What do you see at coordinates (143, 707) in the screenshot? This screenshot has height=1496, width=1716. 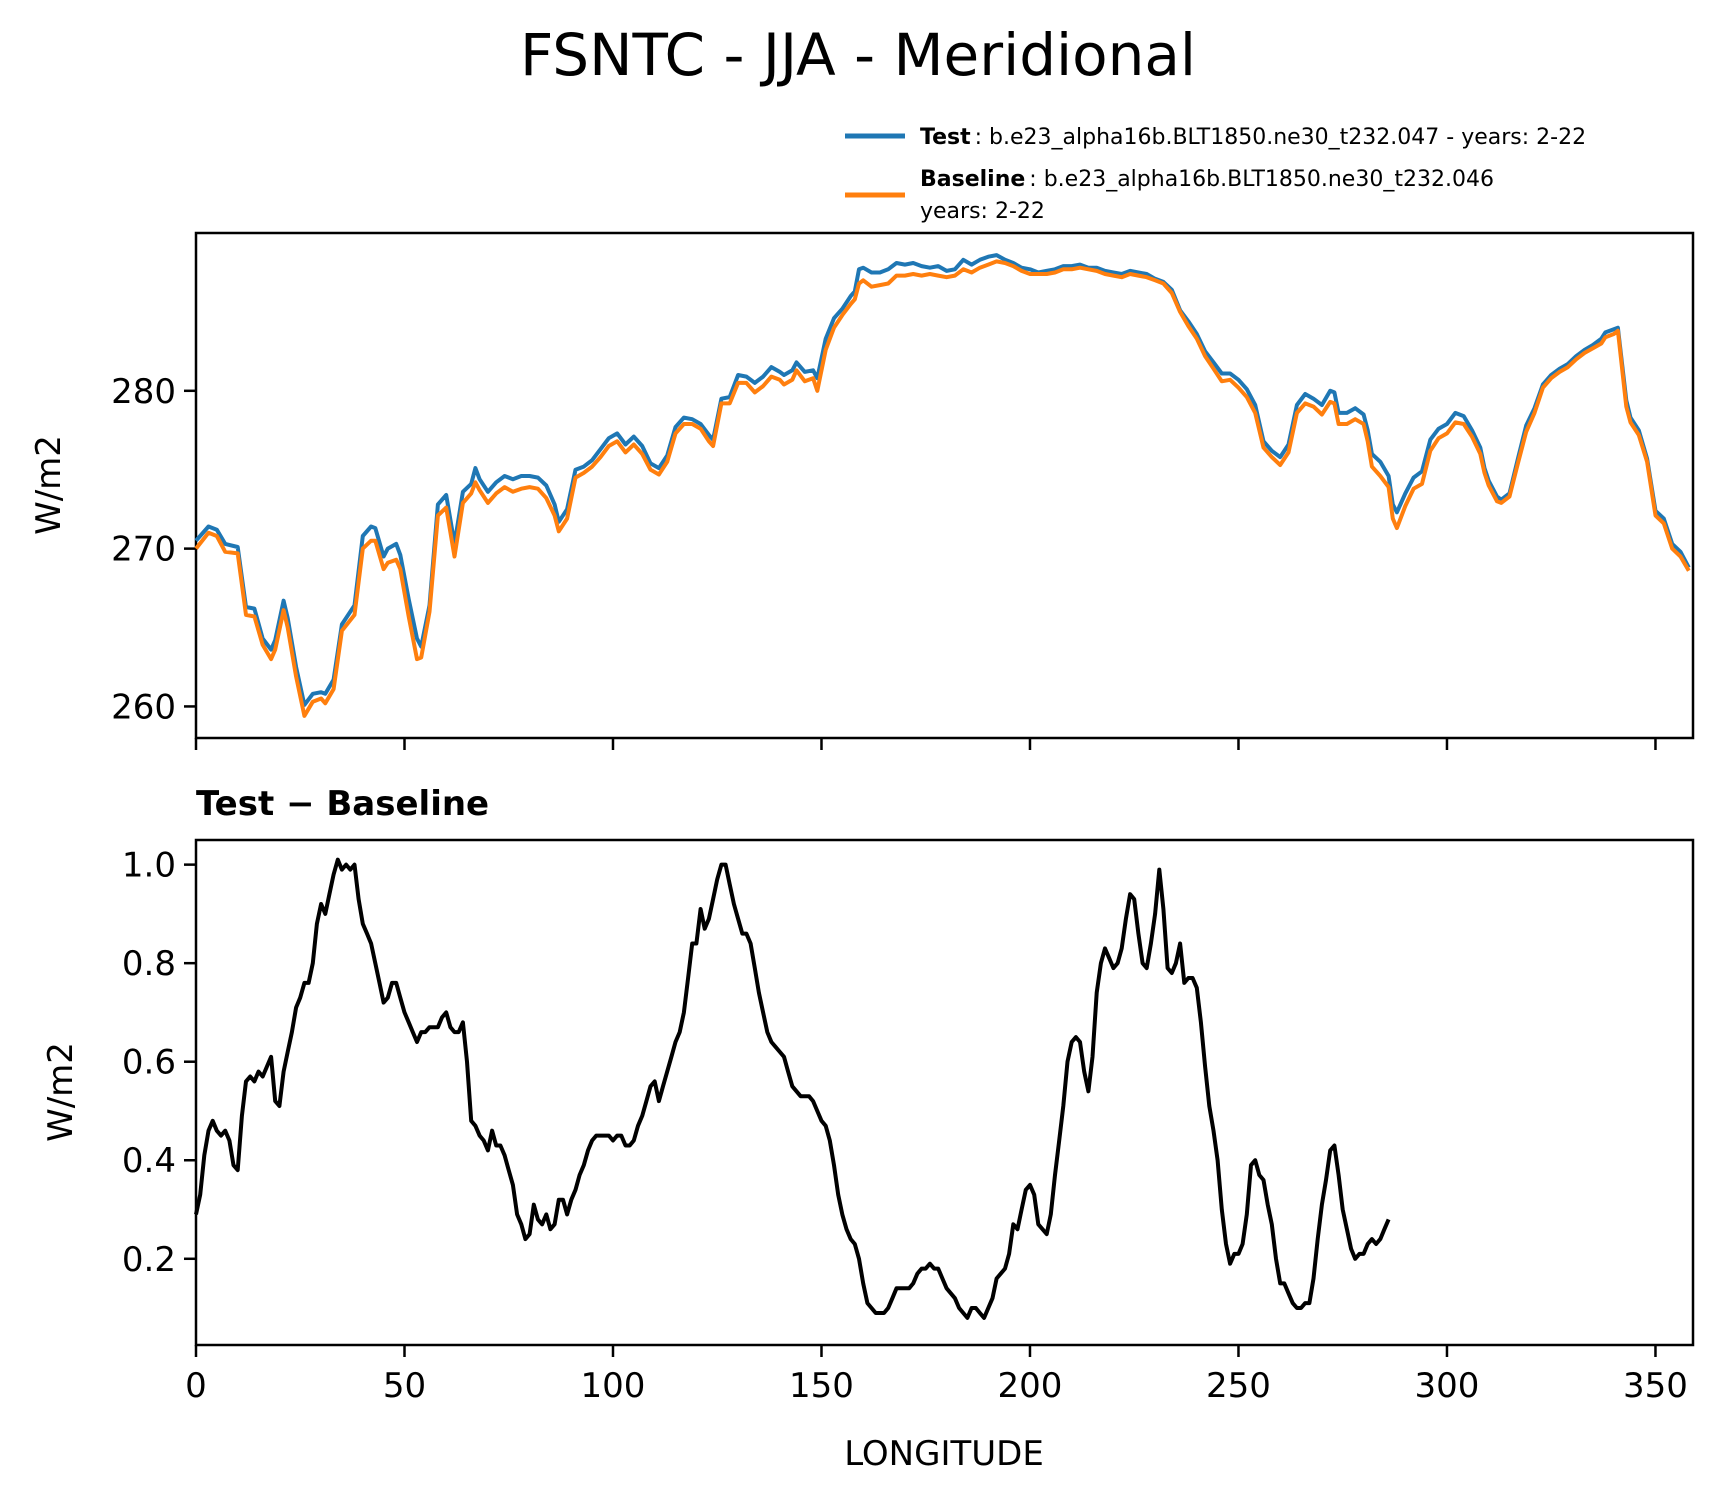 I see `top-y-tick-label: 260` at bounding box center [143, 707].